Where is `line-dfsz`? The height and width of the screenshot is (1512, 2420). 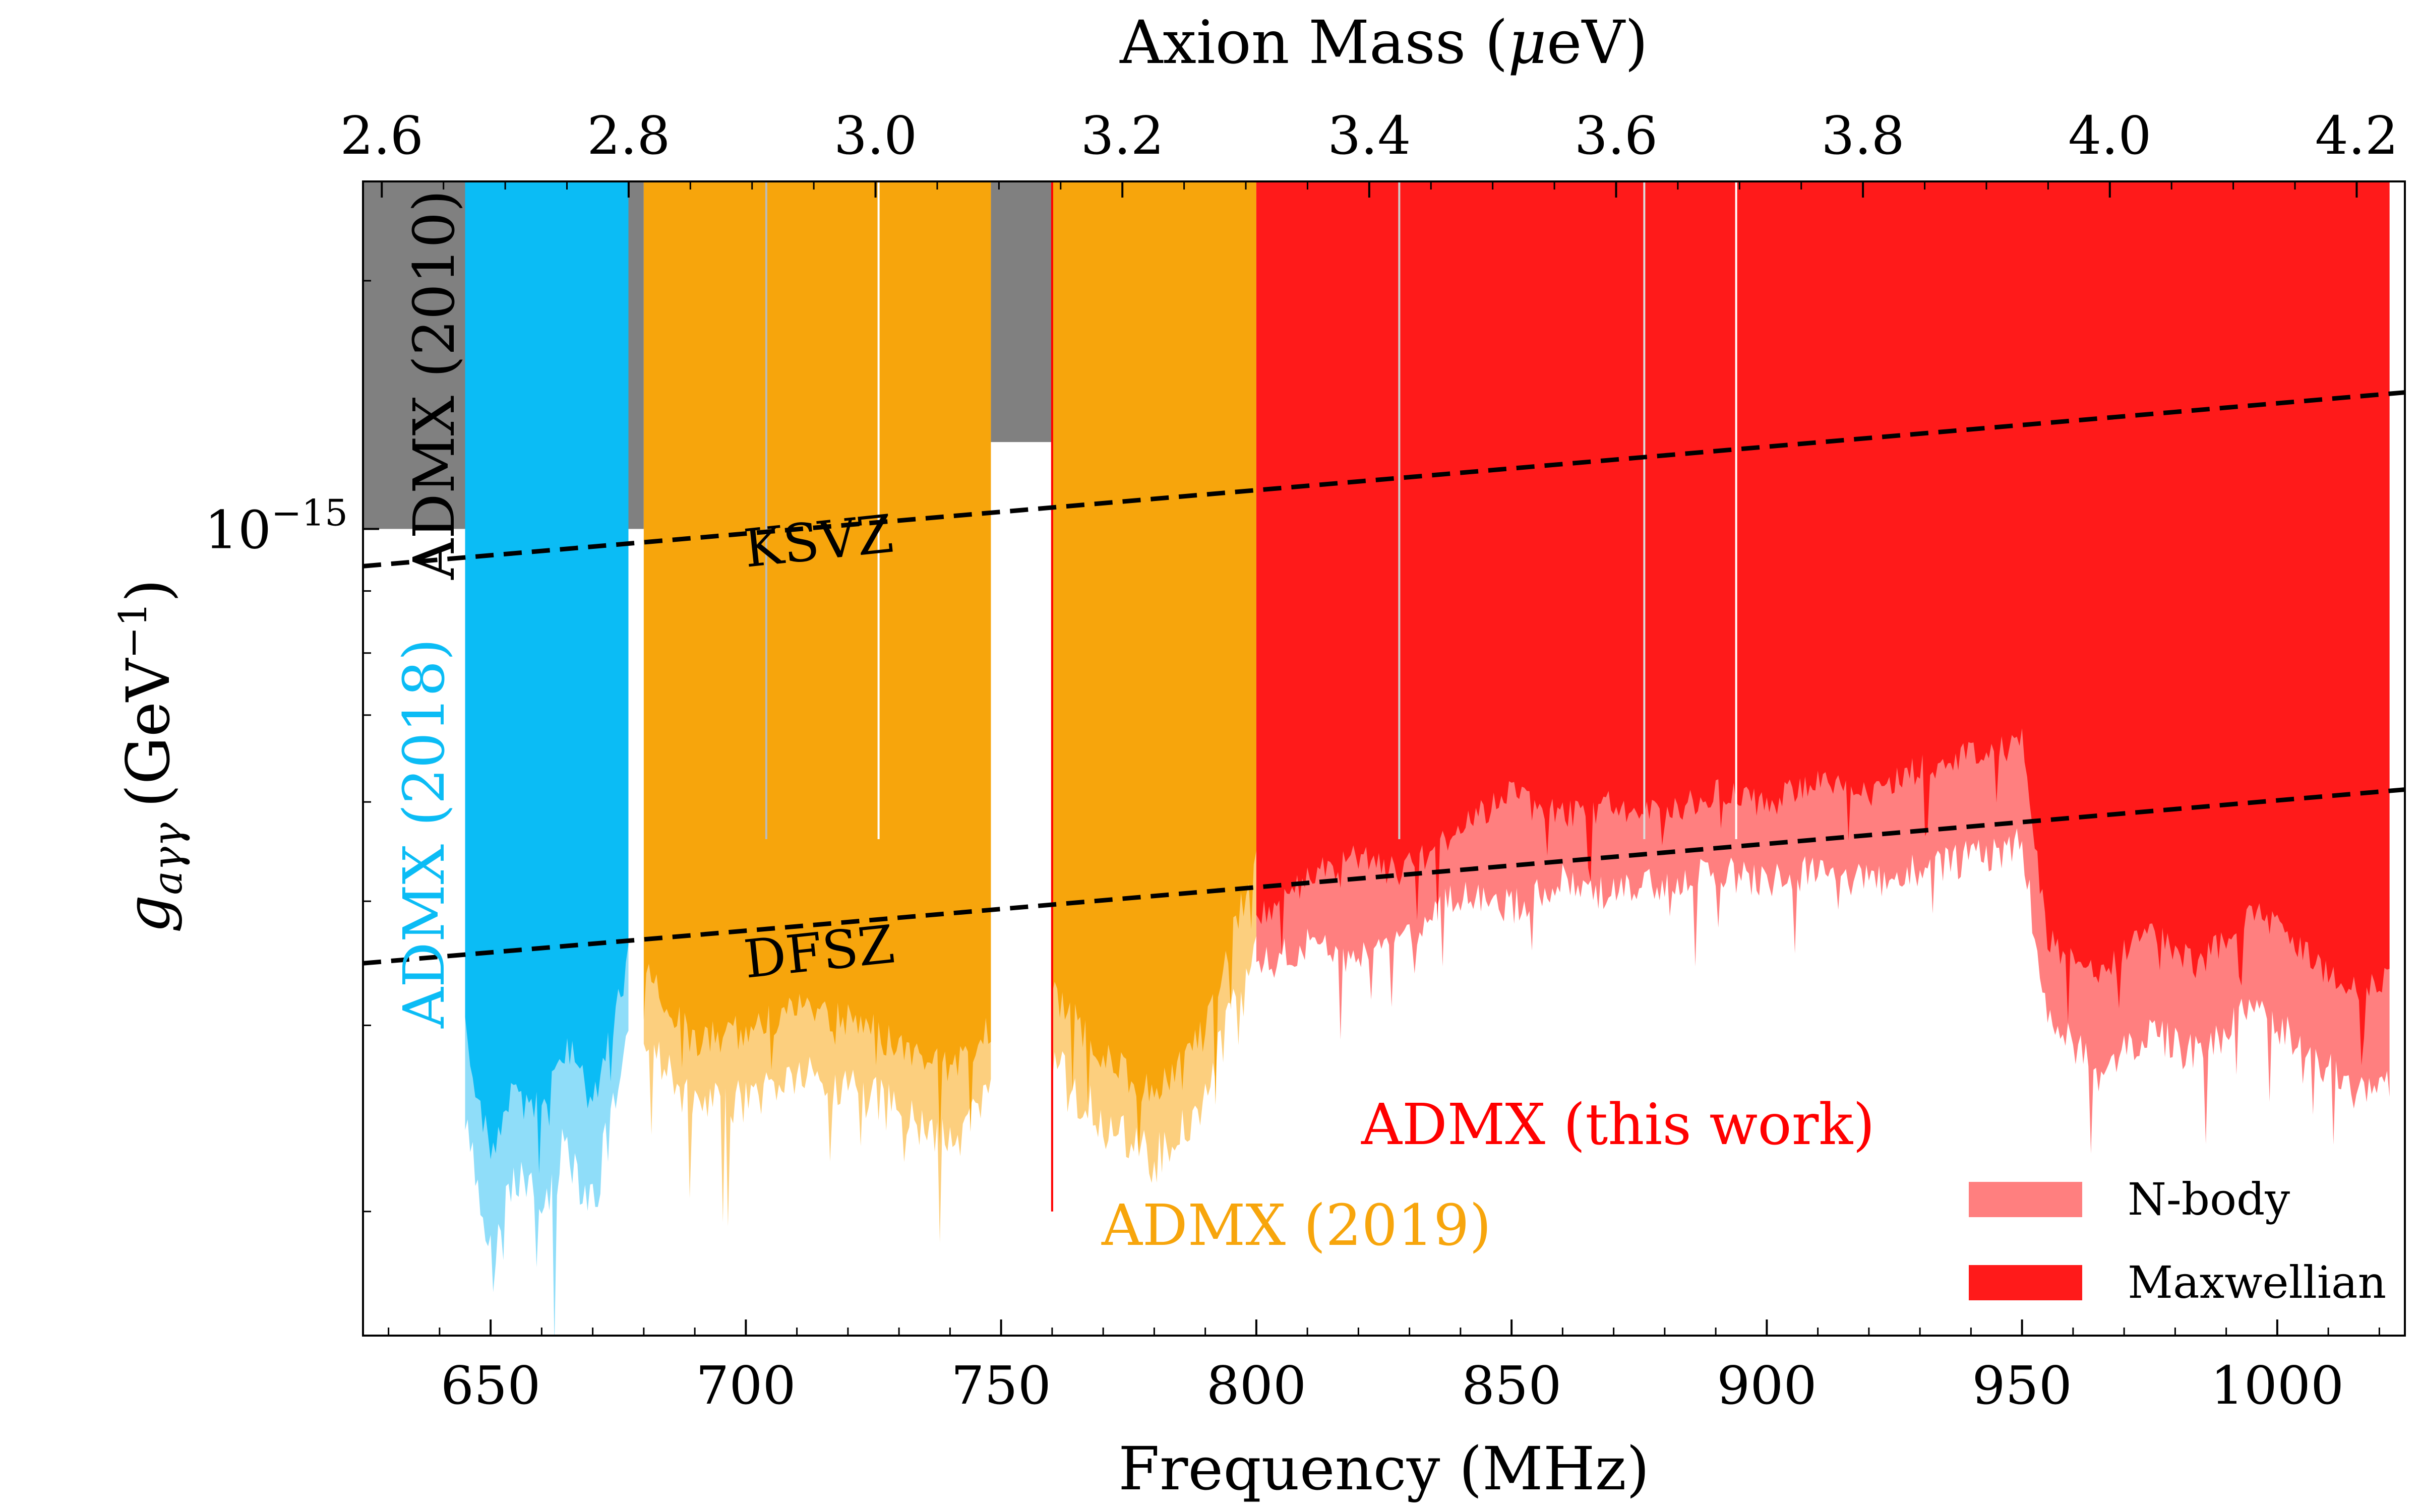
line-dfsz is located at coordinates (1384, 876).